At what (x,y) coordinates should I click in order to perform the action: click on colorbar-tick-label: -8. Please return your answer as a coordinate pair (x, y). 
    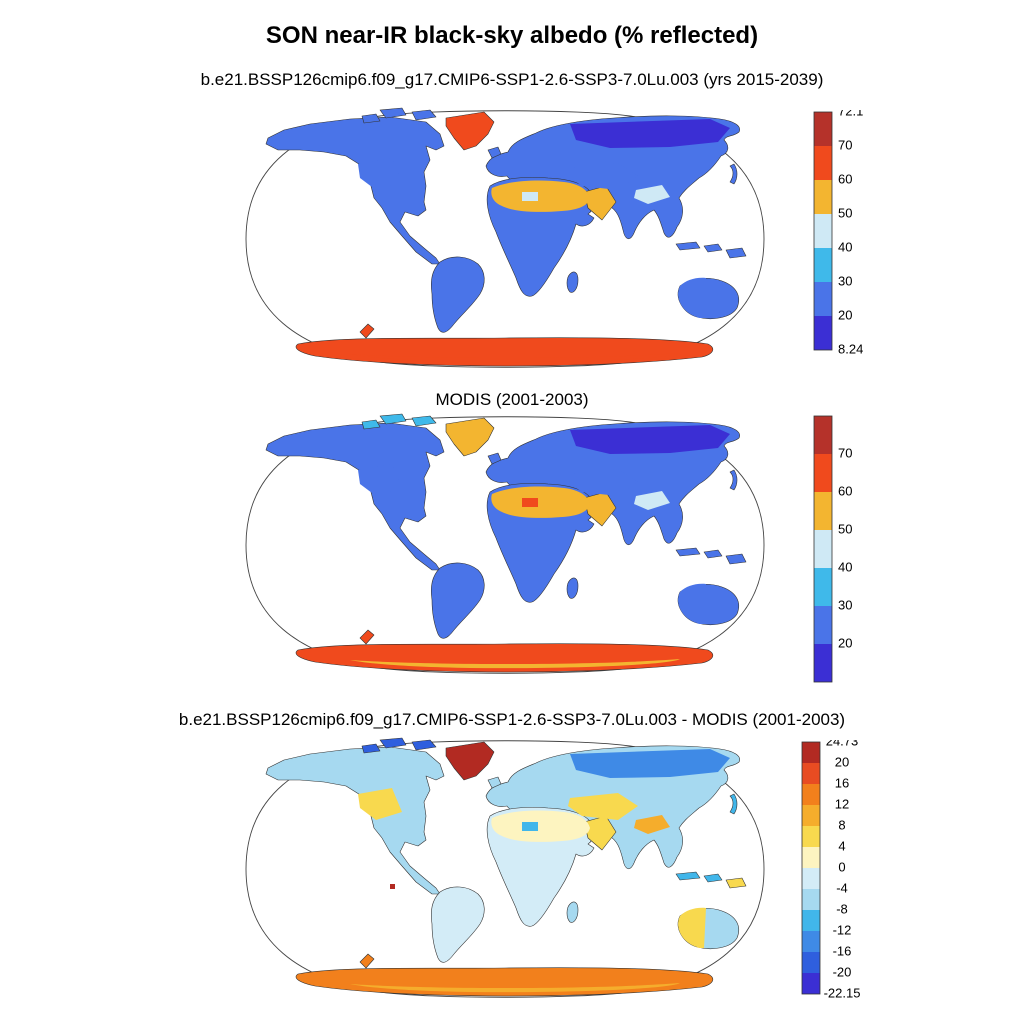
    Looking at the image, I should click on (842, 908).